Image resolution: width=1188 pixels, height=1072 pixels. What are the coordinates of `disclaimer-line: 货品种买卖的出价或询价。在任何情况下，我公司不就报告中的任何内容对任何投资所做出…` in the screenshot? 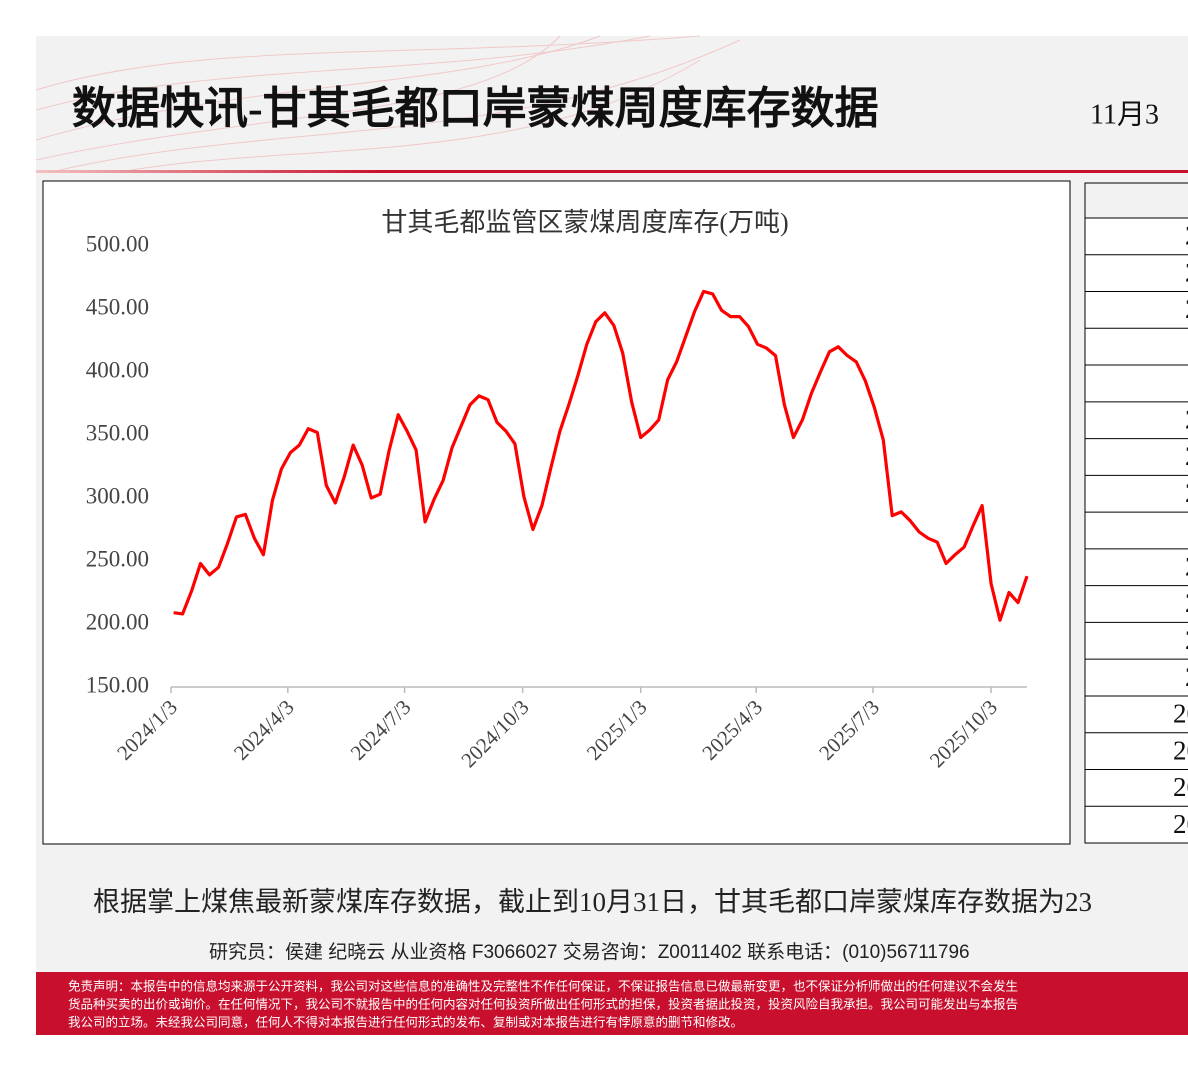 It's located at (543, 1003).